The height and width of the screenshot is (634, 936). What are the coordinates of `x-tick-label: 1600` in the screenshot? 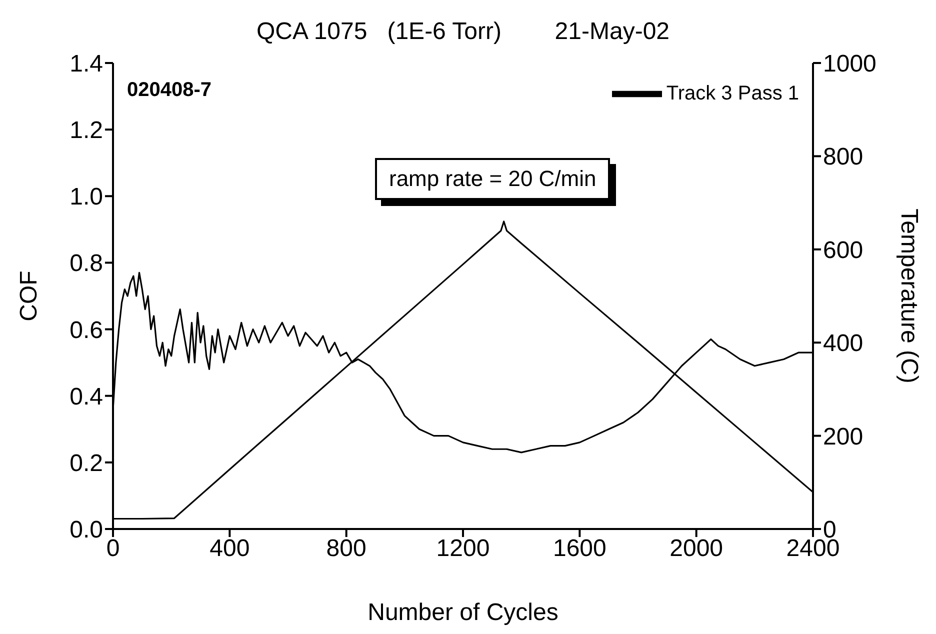 It's located at (579, 548).